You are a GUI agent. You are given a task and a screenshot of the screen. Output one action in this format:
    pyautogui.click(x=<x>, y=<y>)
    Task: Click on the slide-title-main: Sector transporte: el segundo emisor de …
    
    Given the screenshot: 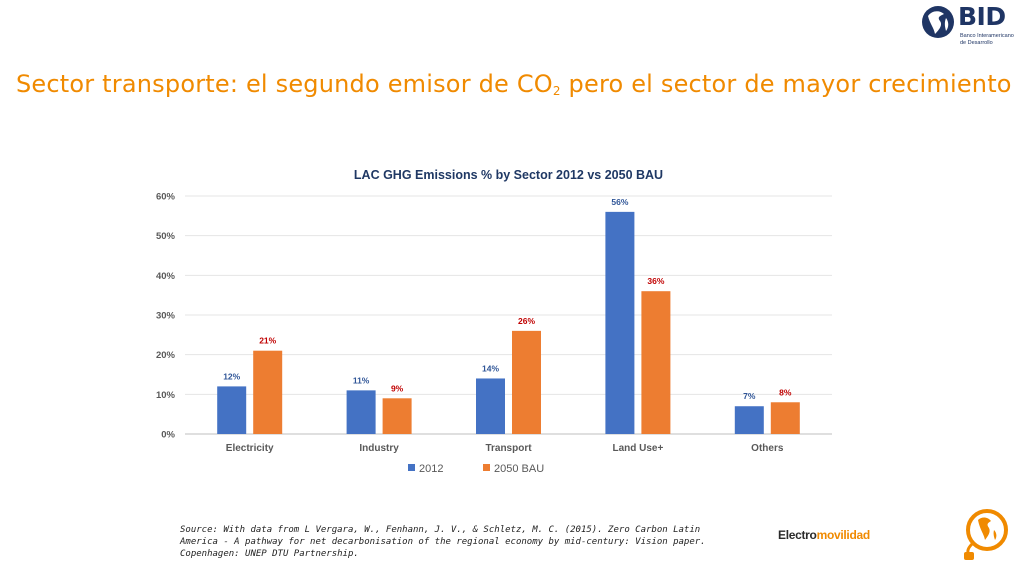 What is the action you would take?
    pyautogui.click(x=284, y=84)
    